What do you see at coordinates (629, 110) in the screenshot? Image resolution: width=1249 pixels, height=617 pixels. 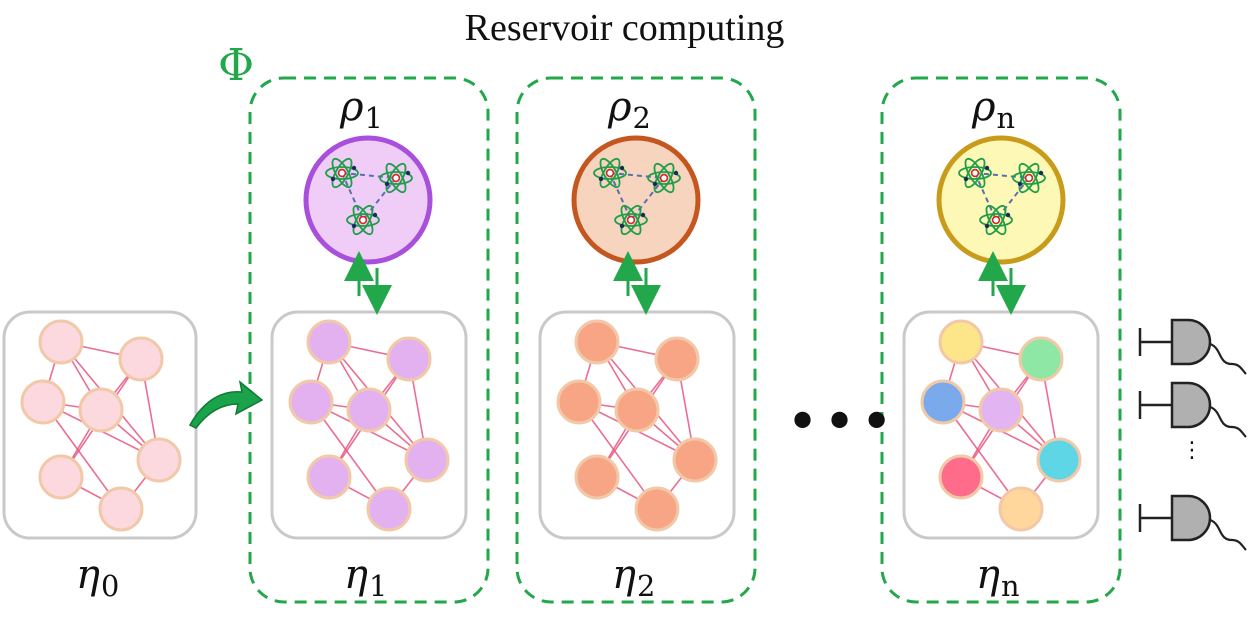 I see `rho-label-2: ρ2` at bounding box center [629, 110].